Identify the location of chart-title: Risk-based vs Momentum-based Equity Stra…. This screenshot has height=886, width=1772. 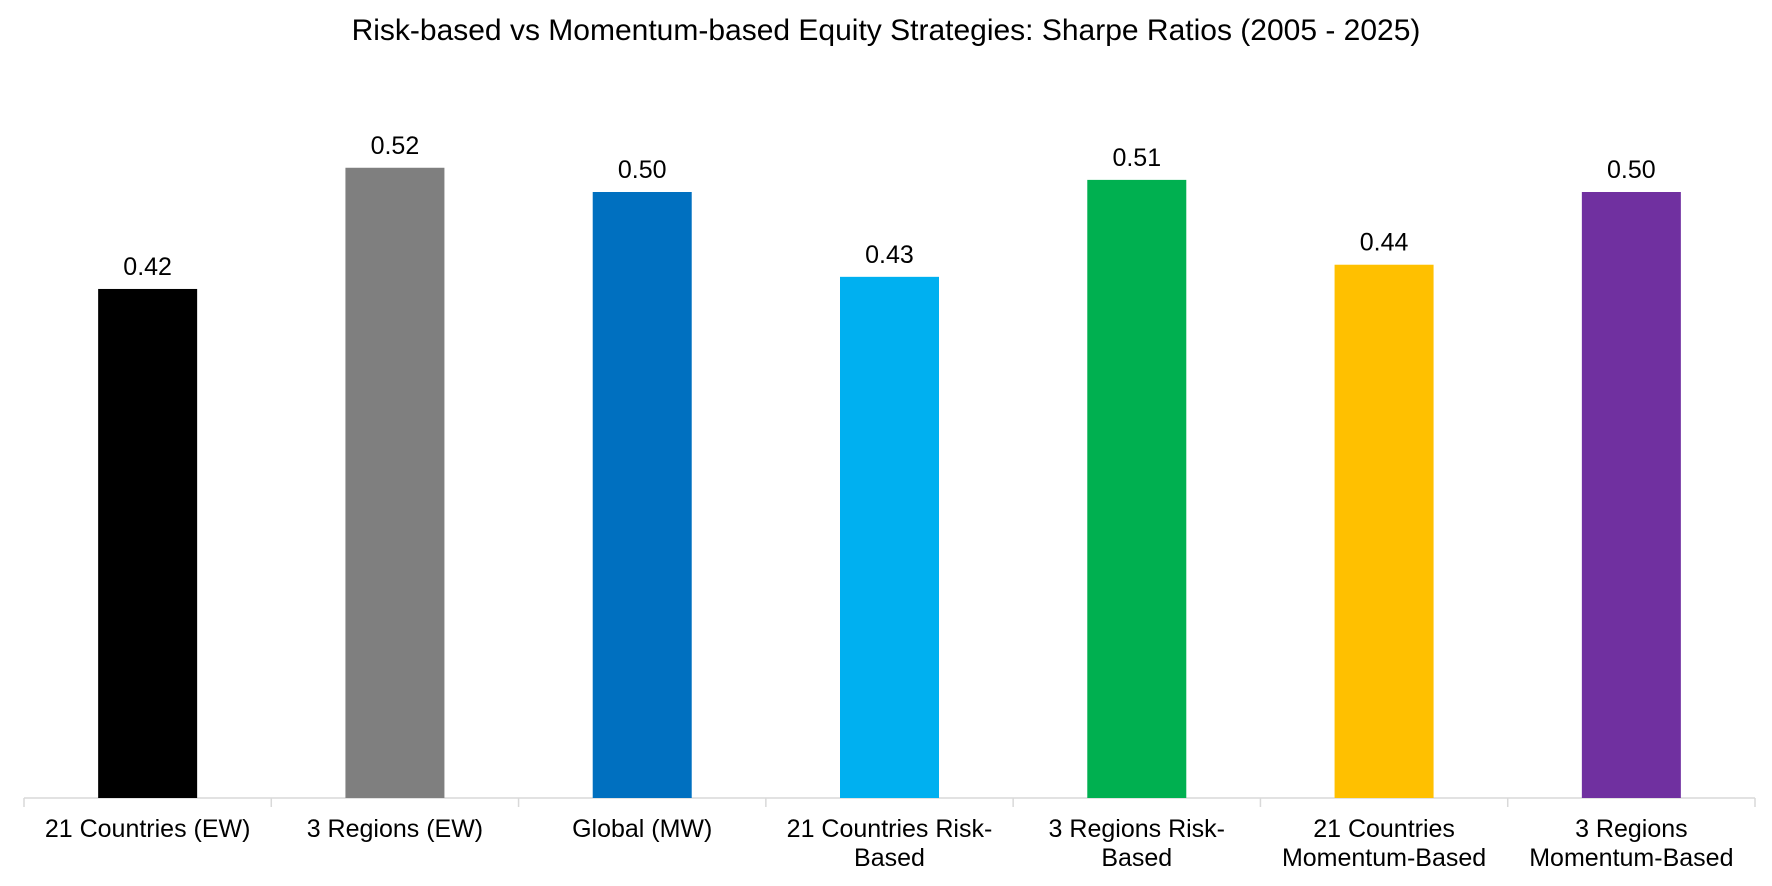
(886, 30).